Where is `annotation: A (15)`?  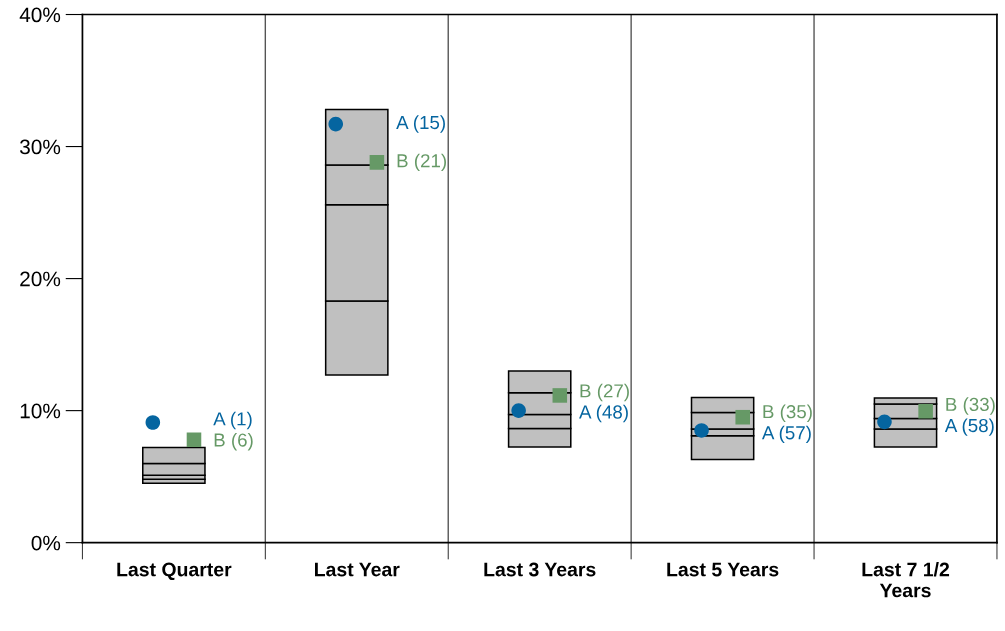
annotation: A (15) is located at coordinates (420, 124).